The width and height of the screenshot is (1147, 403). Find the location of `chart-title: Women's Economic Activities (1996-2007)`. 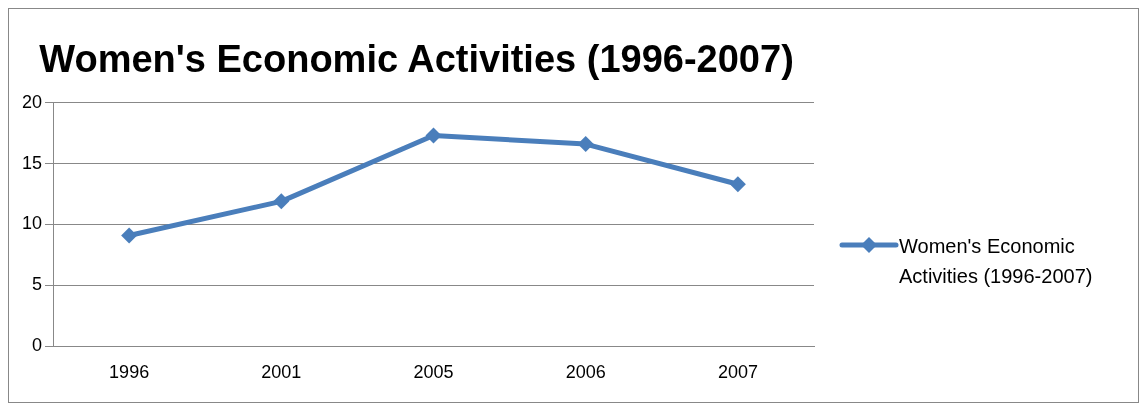

chart-title: Women's Economic Activities (1996-2007) is located at coordinates (416, 59).